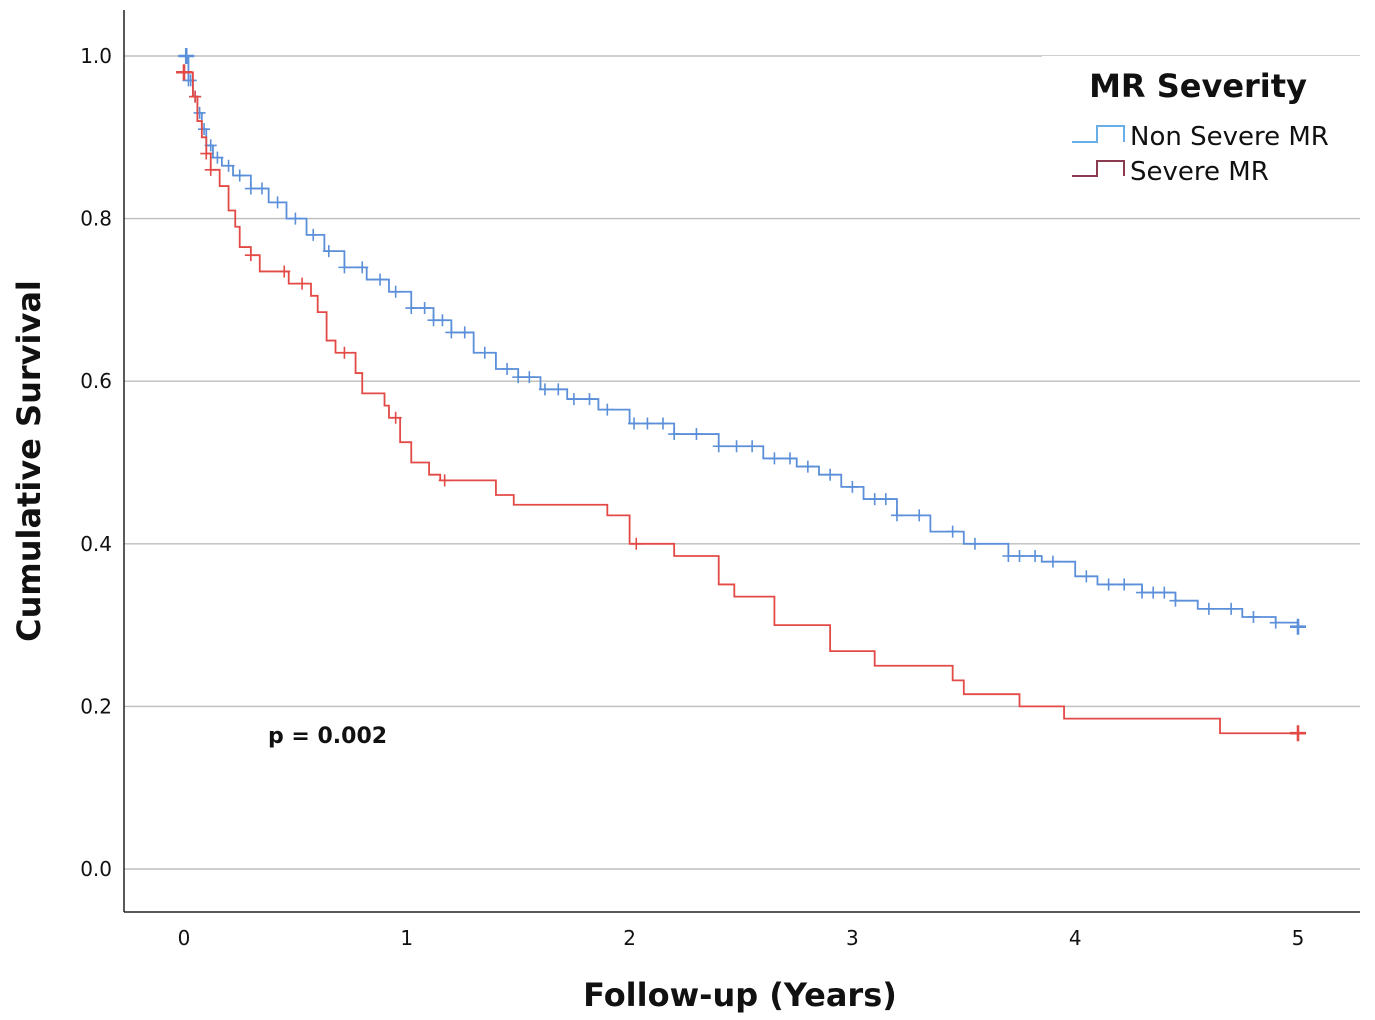 Image resolution: width=1375 pixels, height=1020 pixels. What do you see at coordinates (96, 706) in the screenshot?
I see `y-tick-label: 0.2` at bounding box center [96, 706].